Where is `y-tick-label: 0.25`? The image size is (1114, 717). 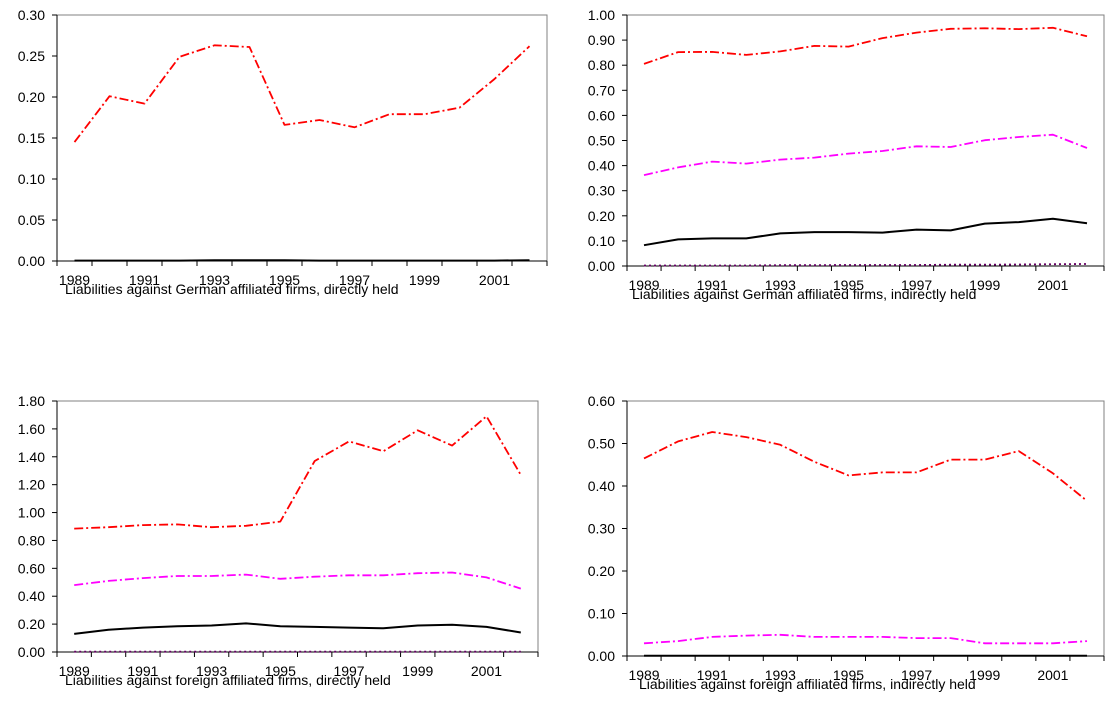
y-tick-label: 0.25 is located at coordinates (31, 56).